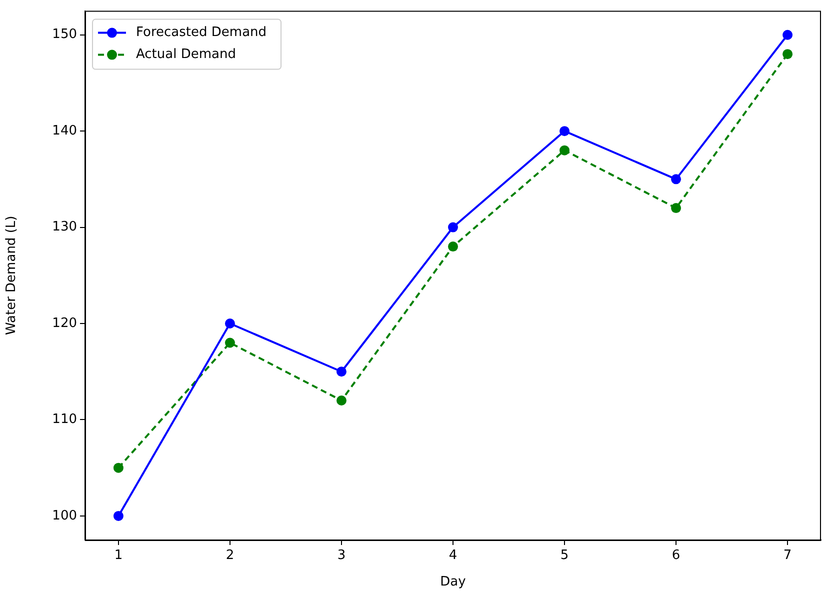 The image size is (826, 594). What do you see at coordinates (64, 130) in the screenshot?
I see `y-tick-label: 140` at bounding box center [64, 130].